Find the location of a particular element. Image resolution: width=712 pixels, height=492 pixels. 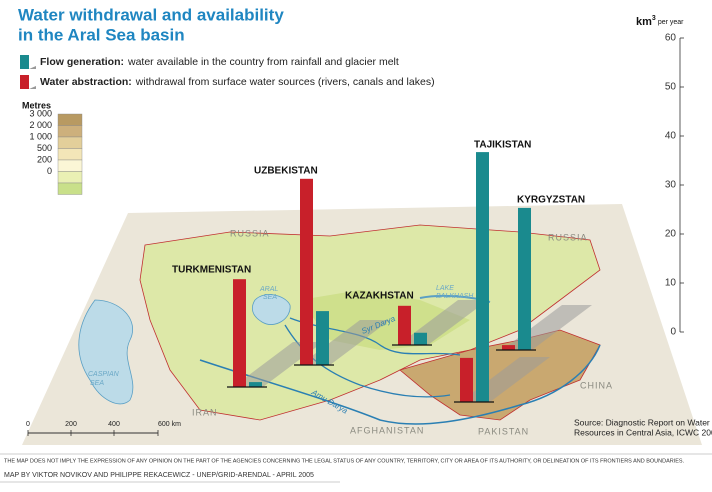

elevation-label: 2 000 is located at coordinates (40, 125).